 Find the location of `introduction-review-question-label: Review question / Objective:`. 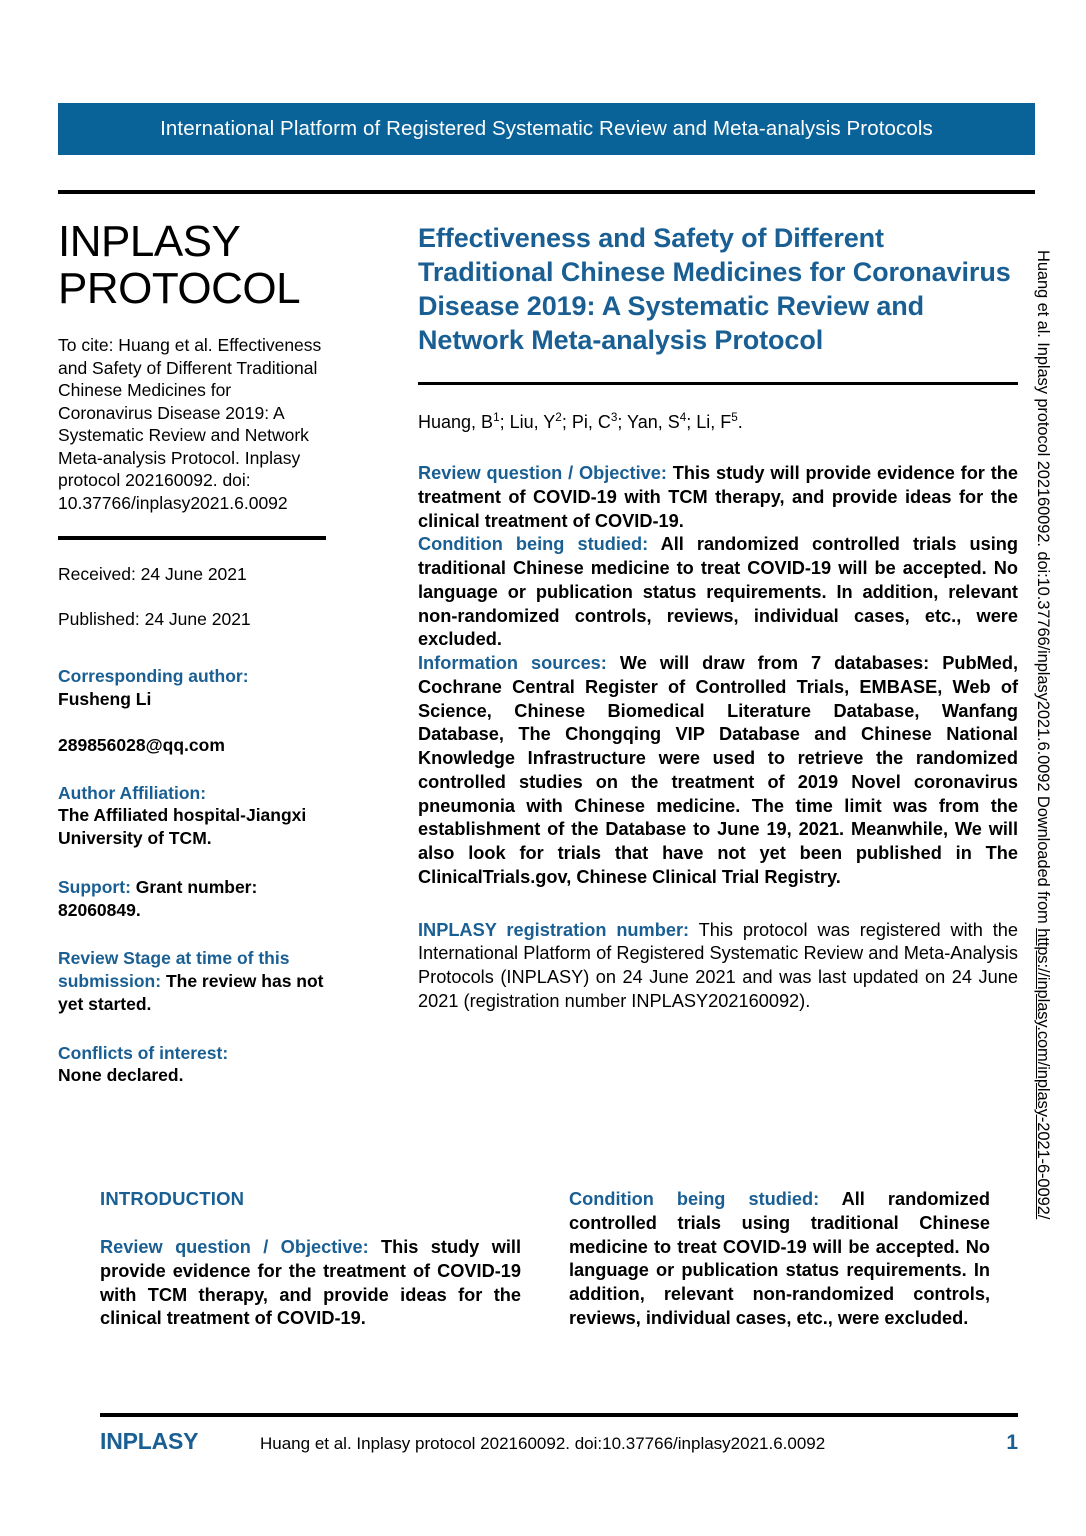

introduction-review-question-label: Review question / Objective: is located at coordinates (234, 1247).